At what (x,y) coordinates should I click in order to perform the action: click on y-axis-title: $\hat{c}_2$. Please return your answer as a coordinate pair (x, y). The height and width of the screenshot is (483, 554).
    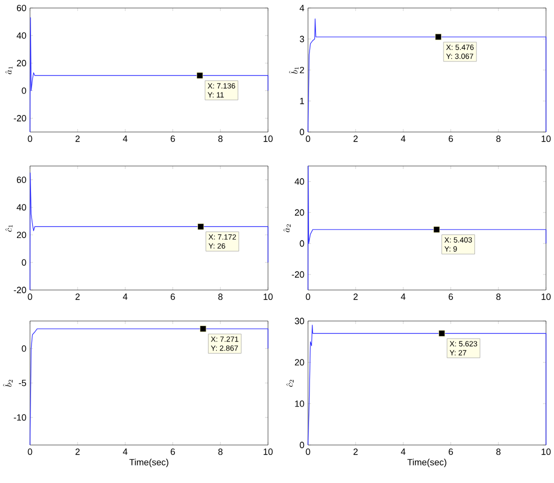
    Looking at the image, I should click on (290, 383).